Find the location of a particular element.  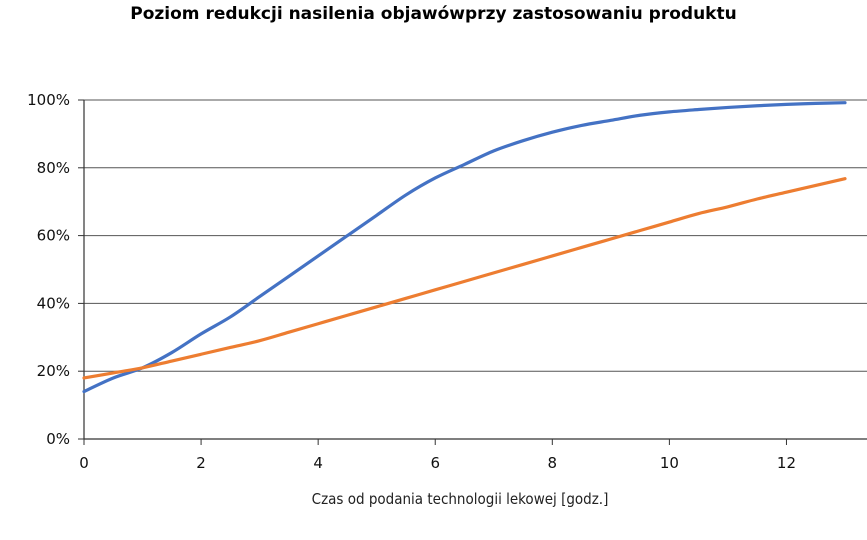

x-tick-label: 8 is located at coordinates (553, 463).